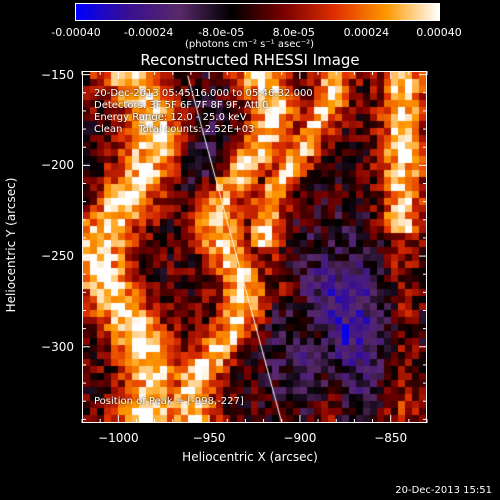  I want to click on y-tick-label: −200, so click(57, 165).